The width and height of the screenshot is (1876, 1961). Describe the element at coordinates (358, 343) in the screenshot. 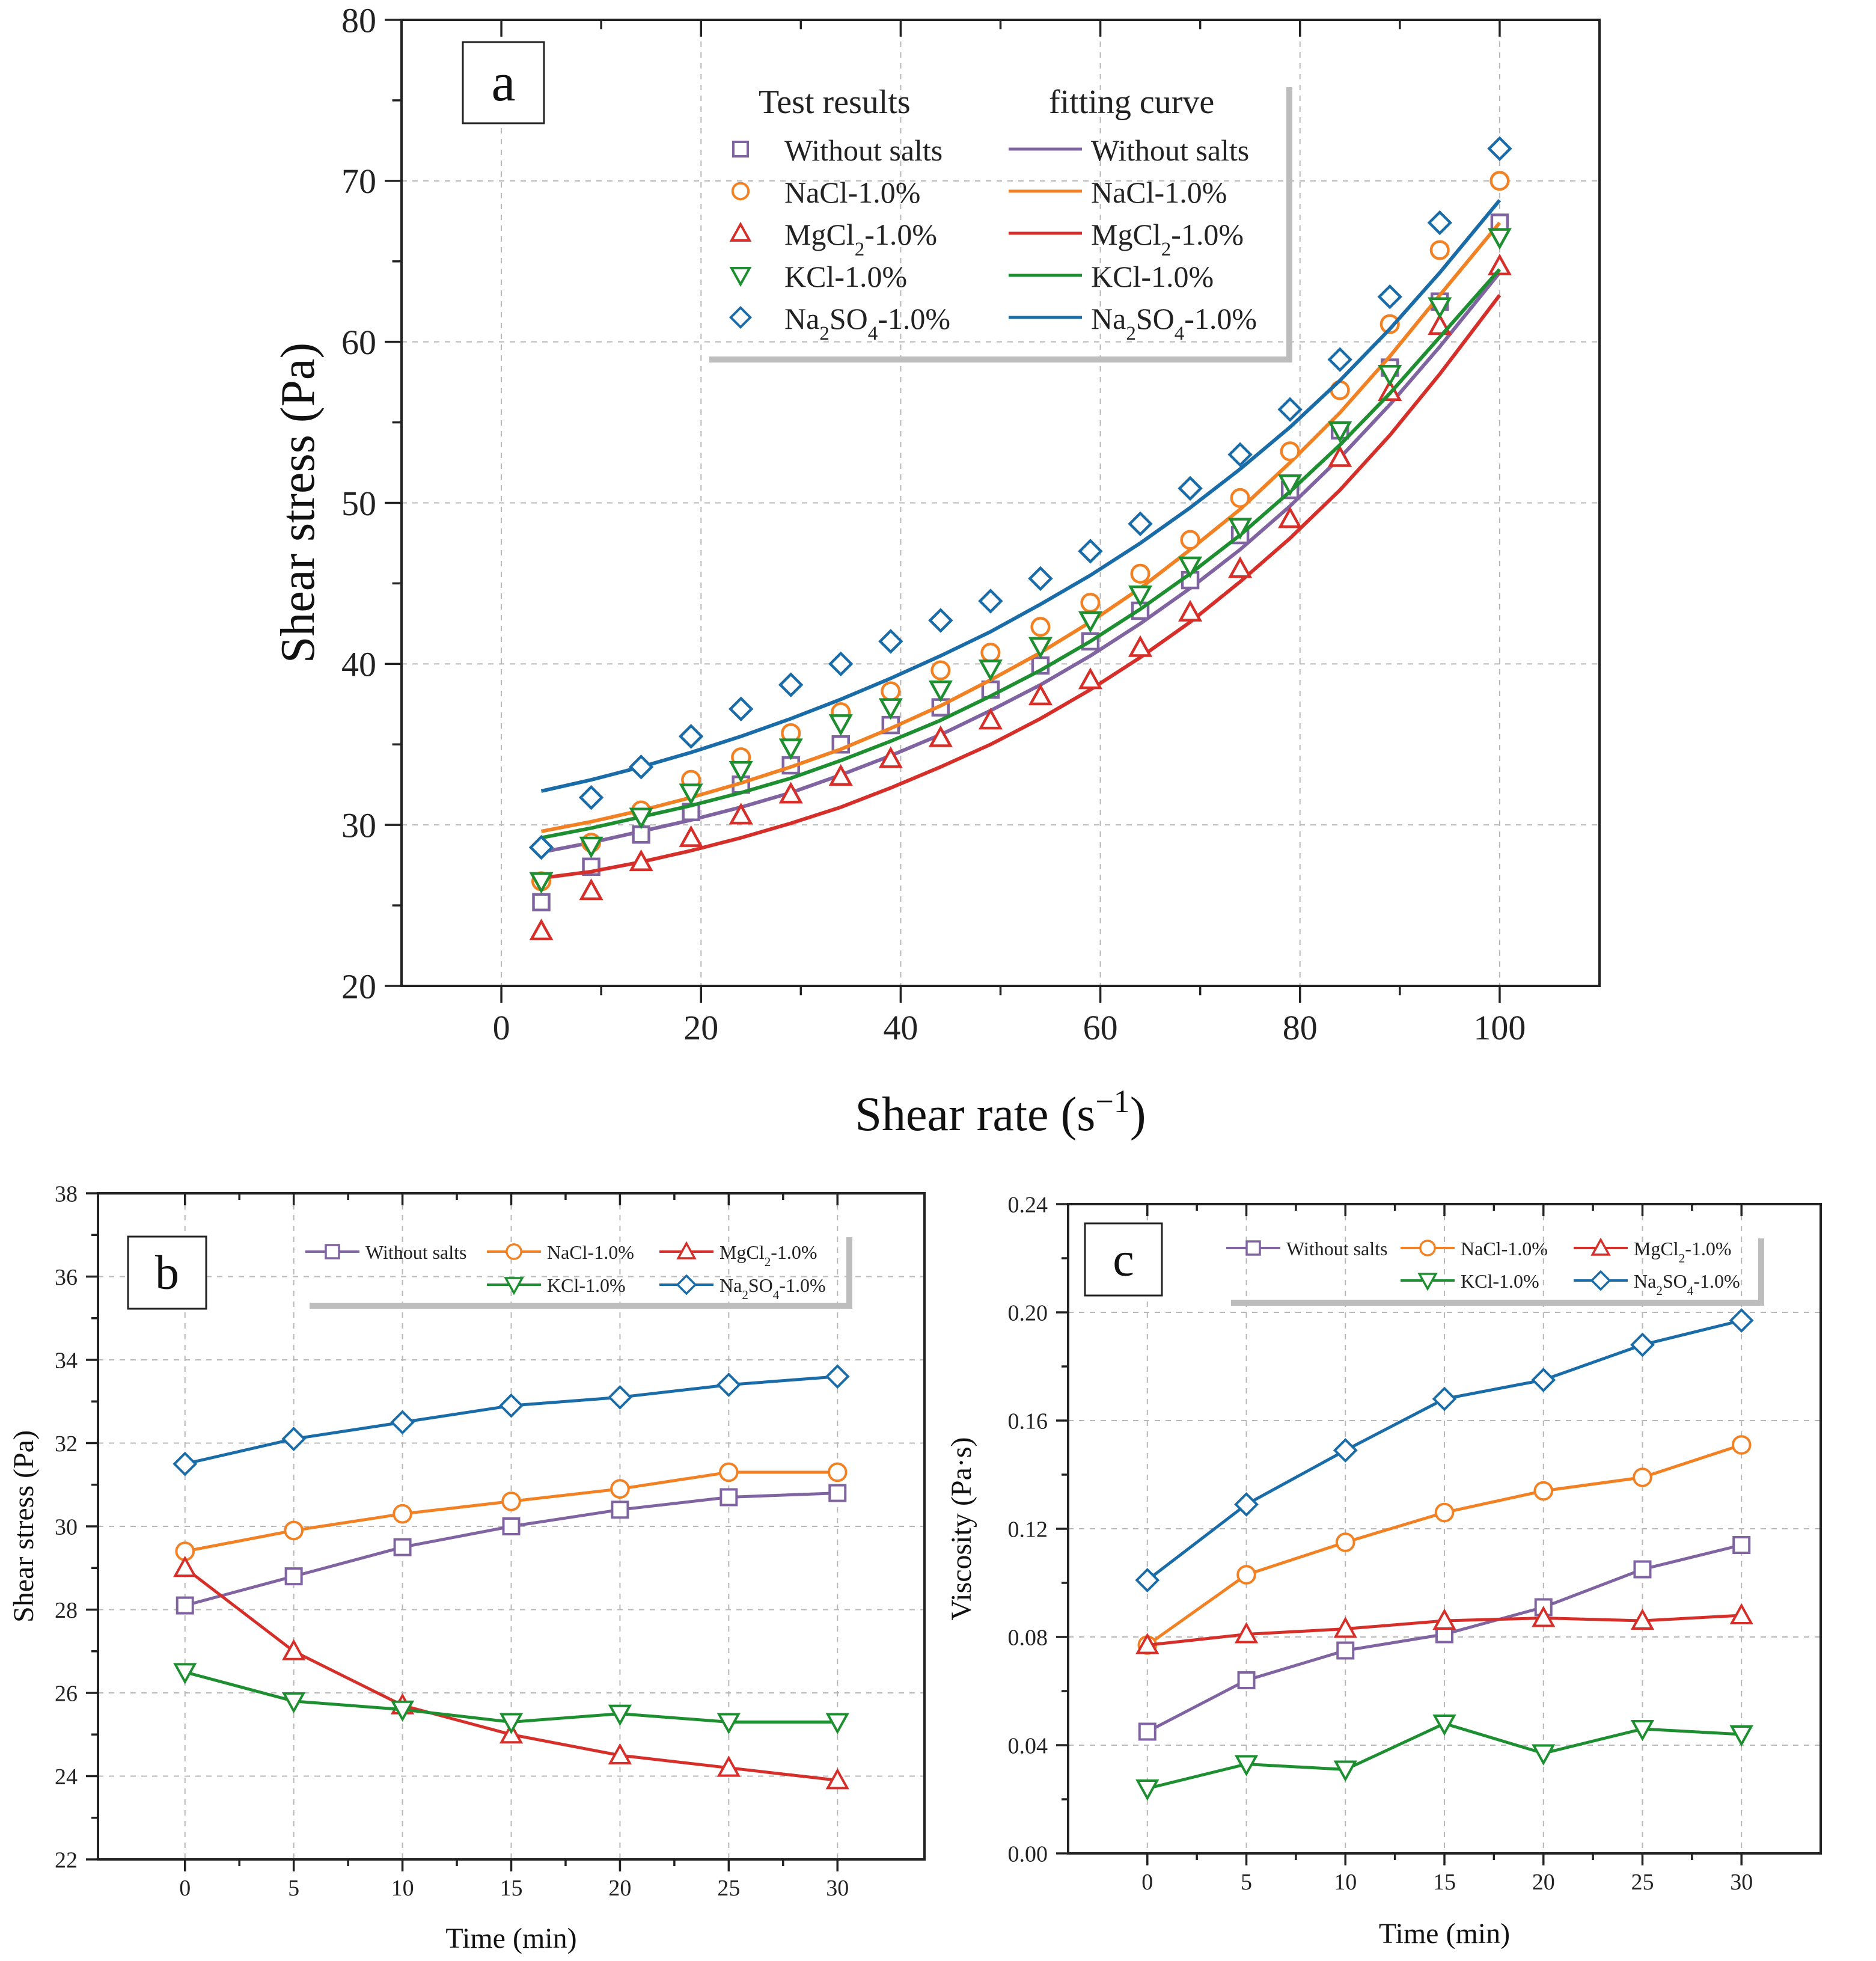

I see `y-tick-label: 60` at that location.